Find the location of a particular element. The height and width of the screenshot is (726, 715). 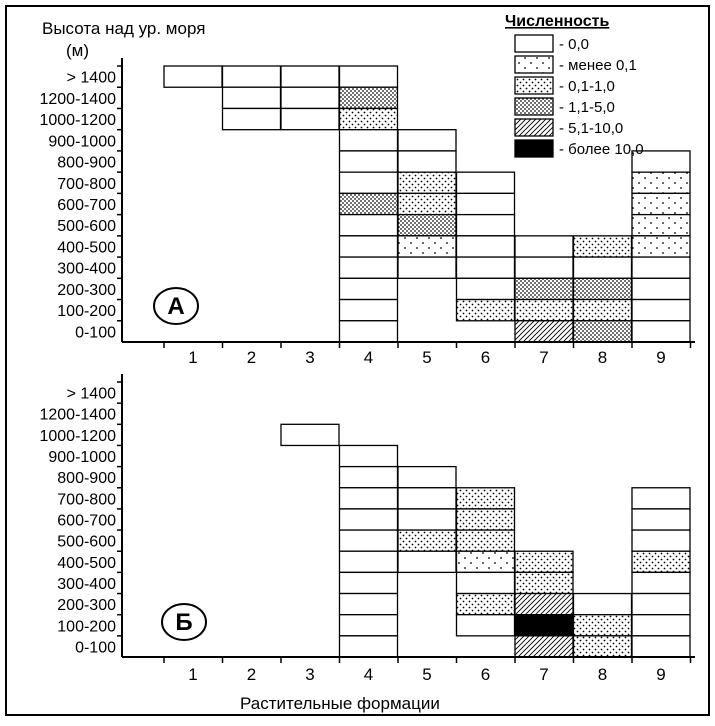

legend-label: - менее 0,1 is located at coordinates (598, 65).